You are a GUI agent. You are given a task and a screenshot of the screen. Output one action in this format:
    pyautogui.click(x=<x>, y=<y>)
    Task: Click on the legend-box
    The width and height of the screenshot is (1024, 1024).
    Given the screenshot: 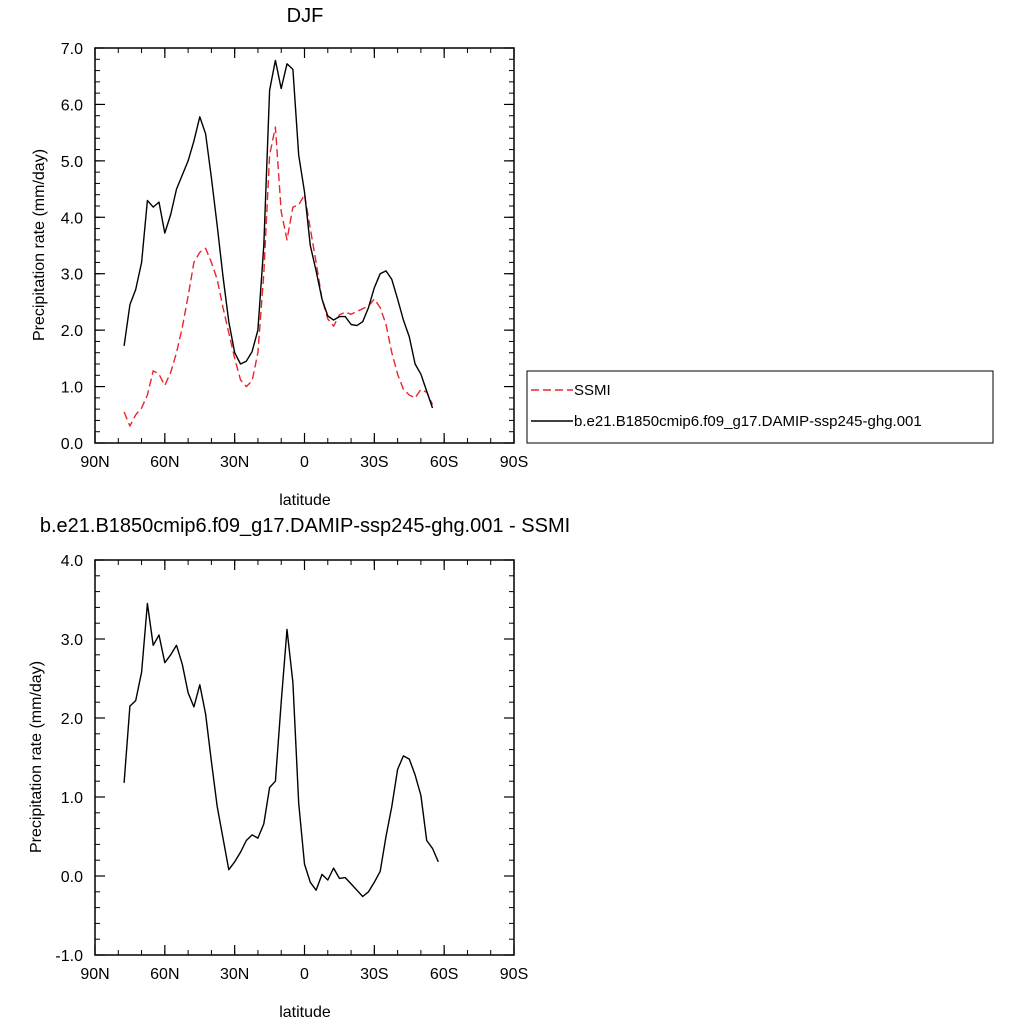 What is the action you would take?
    pyautogui.click(x=760, y=407)
    